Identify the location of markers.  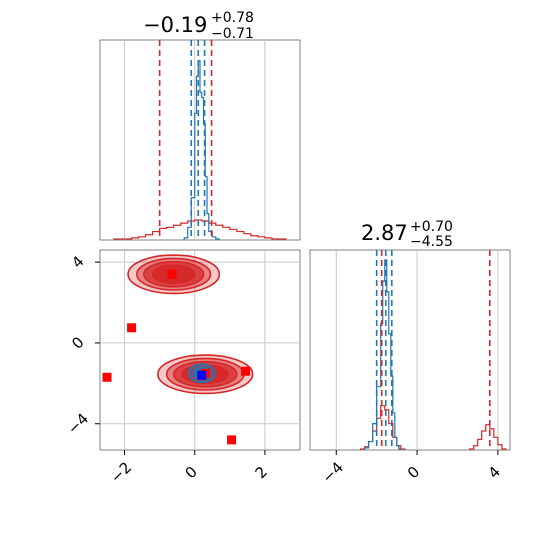
(176, 357).